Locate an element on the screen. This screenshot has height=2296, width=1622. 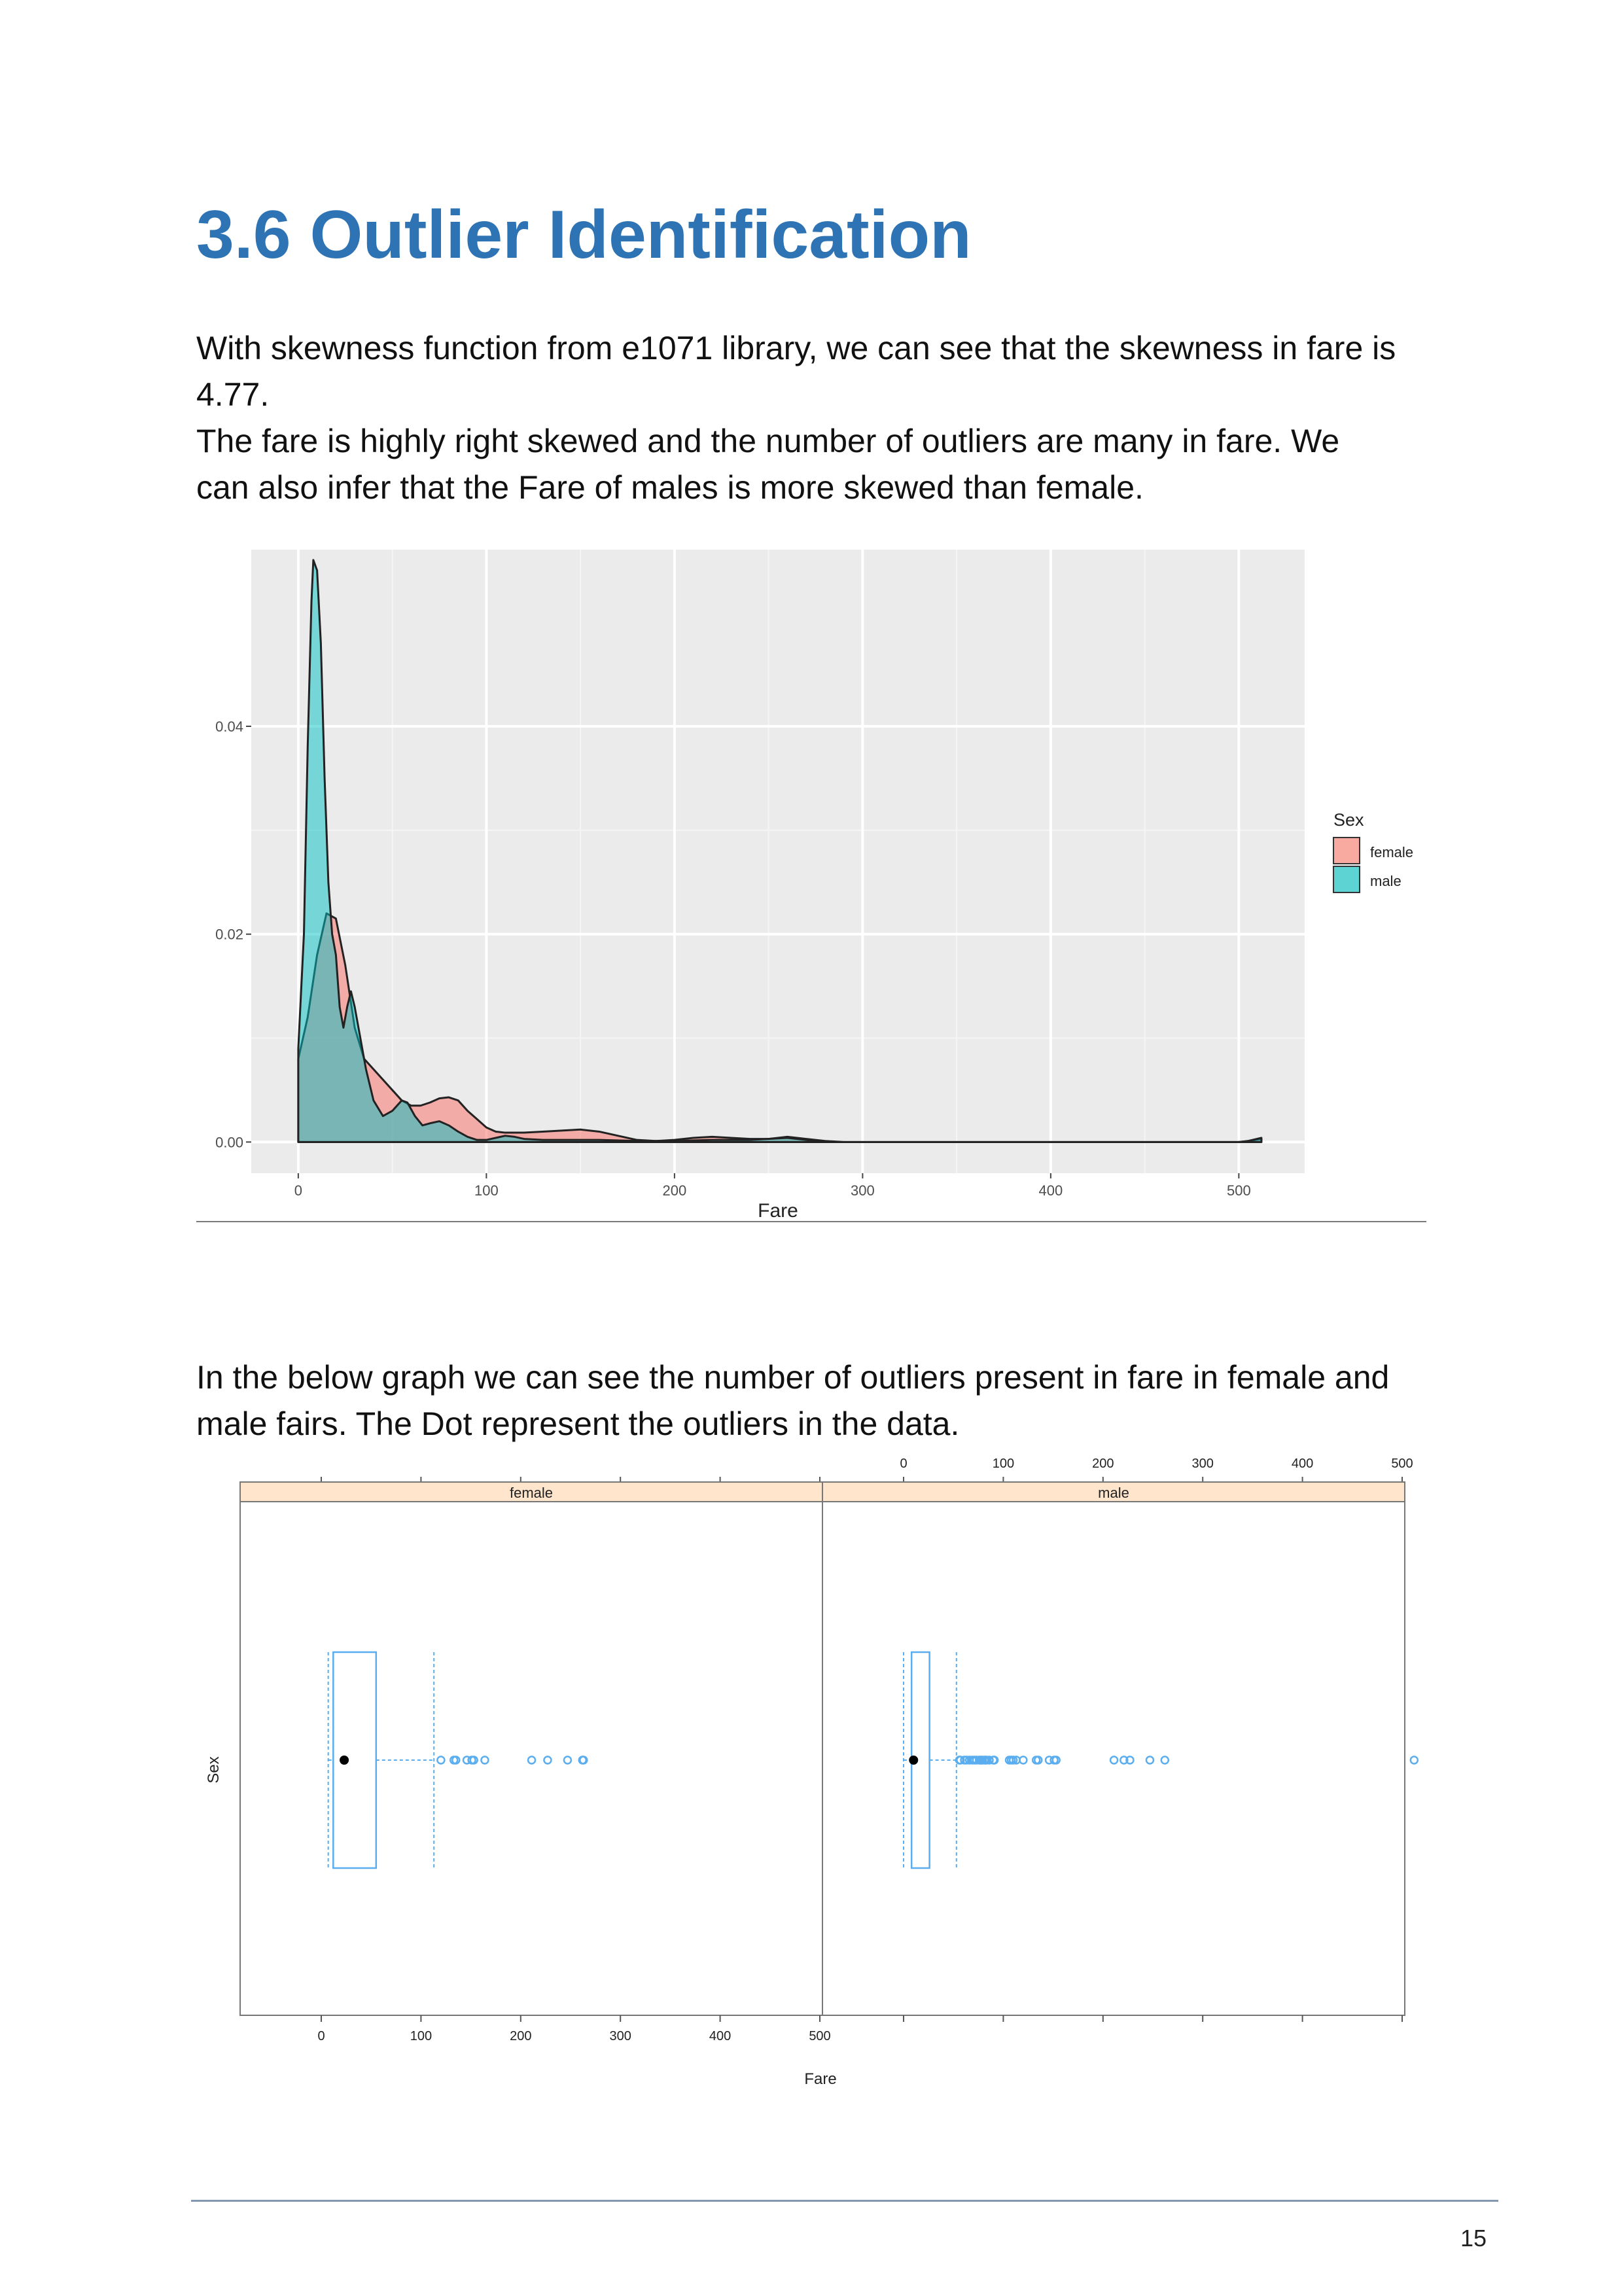
boxplot-x-axis-title: Fare is located at coordinates (820, 2079).